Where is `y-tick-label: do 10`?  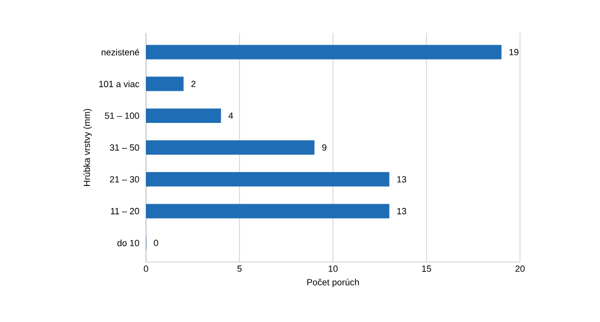
y-tick-label: do 10 is located at coordinates (128, 243).